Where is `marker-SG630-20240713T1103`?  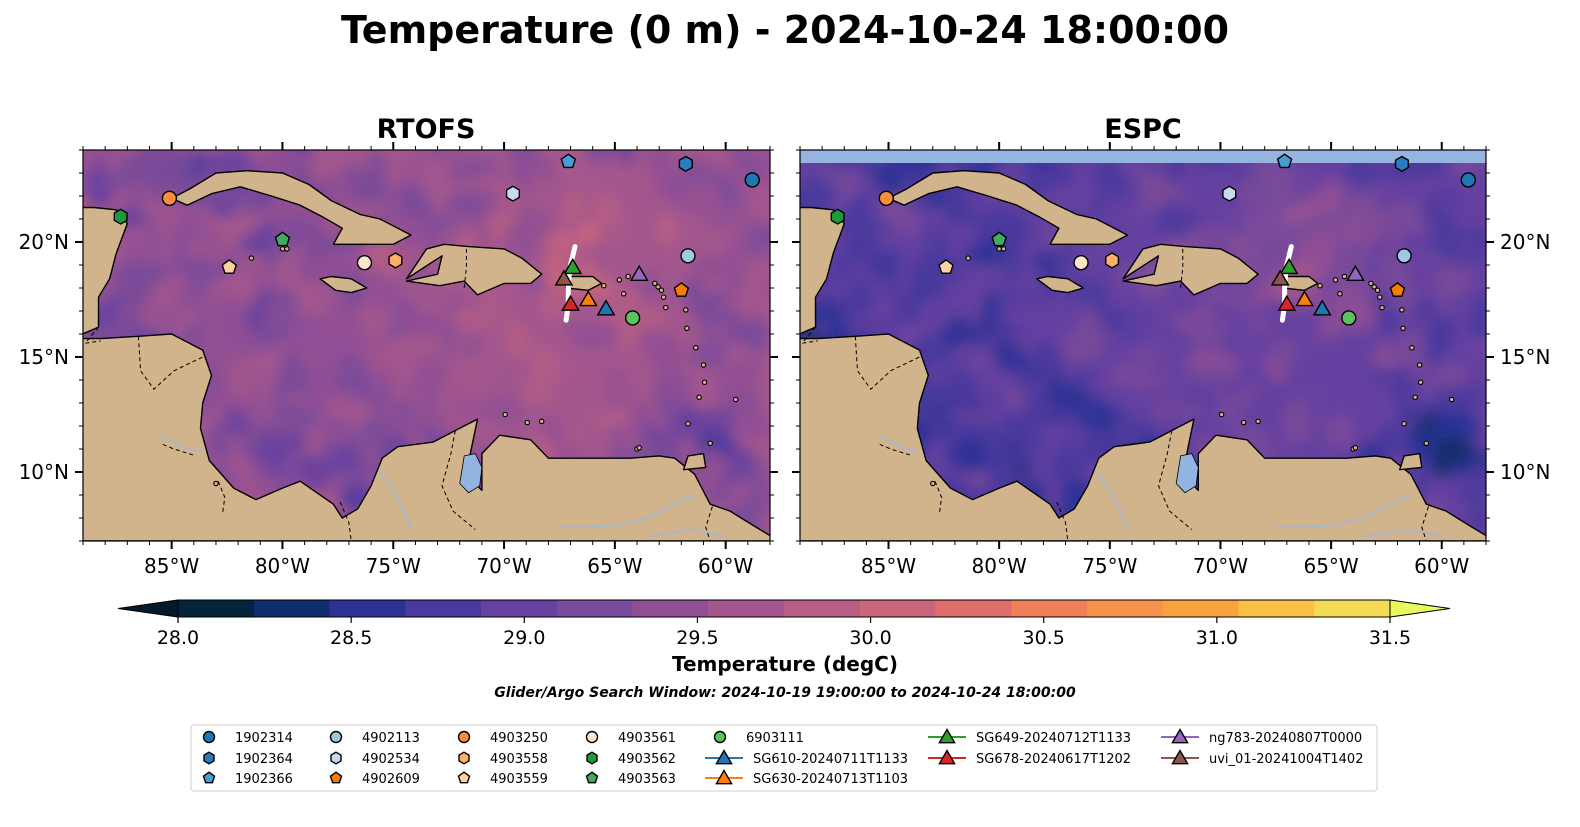 marker-SG630-20240713T1103 is located at coordinates (588, 298).